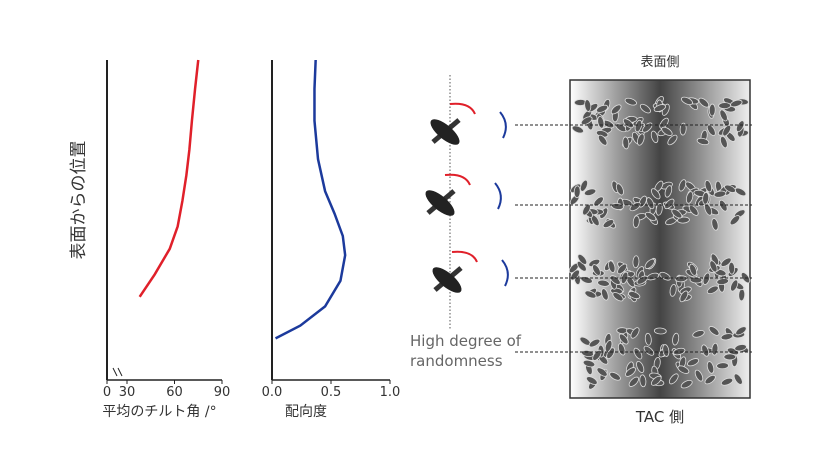 This screenshot has width=816, height=466. I want to click on note: randomness, so click(456, 361).